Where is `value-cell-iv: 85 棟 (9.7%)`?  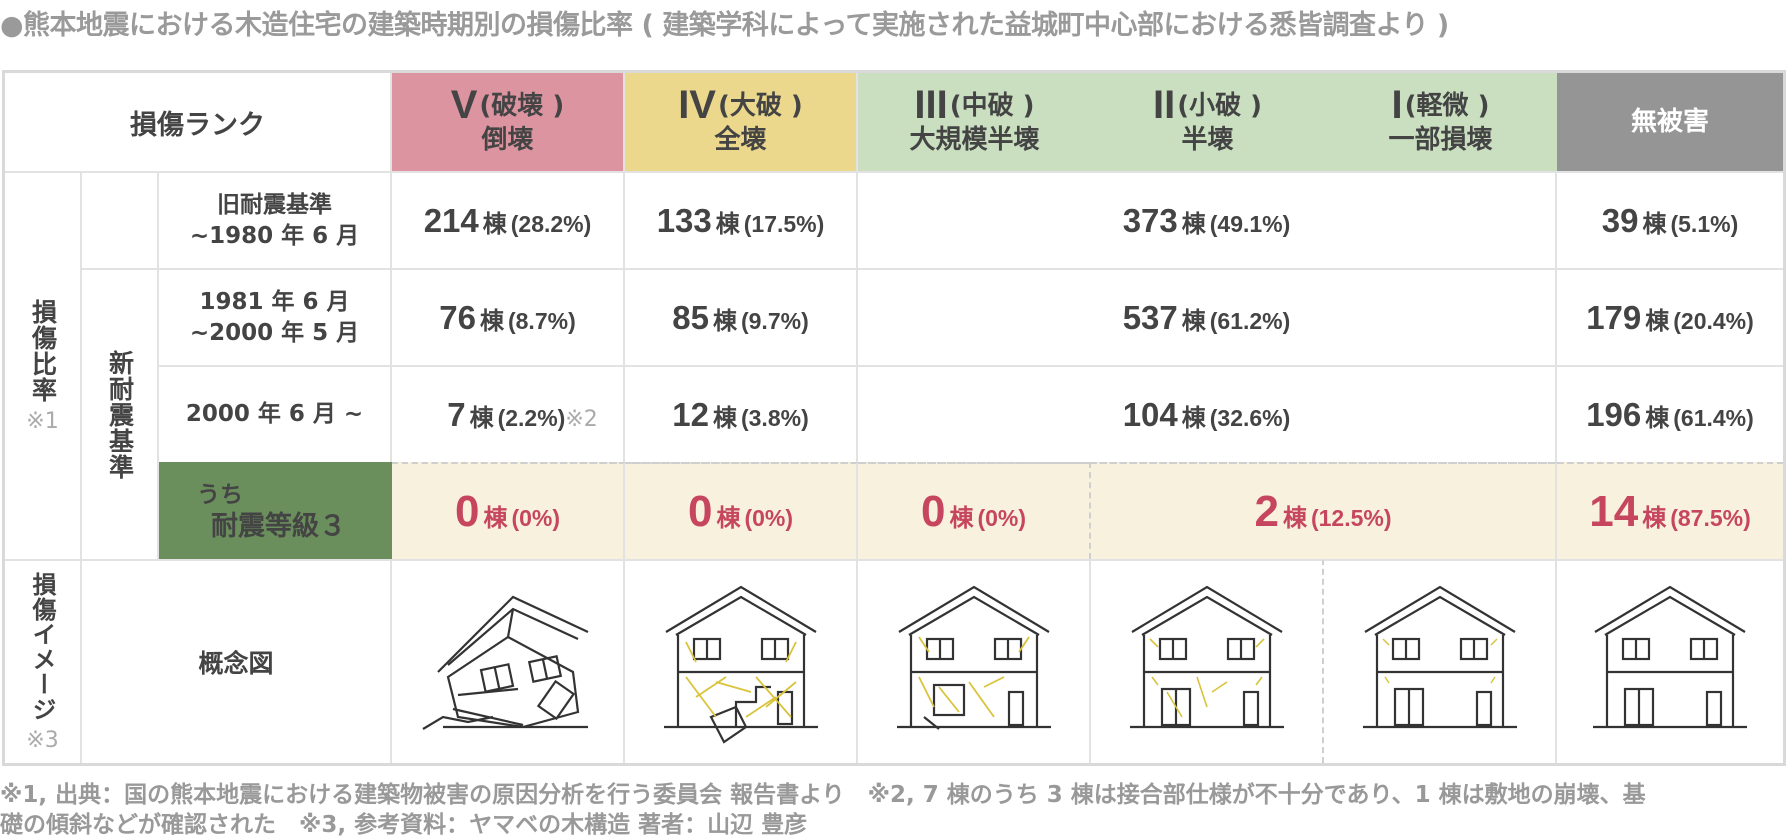 value-cell-iv: 85 棟 (9.7%) is located at coordinates (741, 316).